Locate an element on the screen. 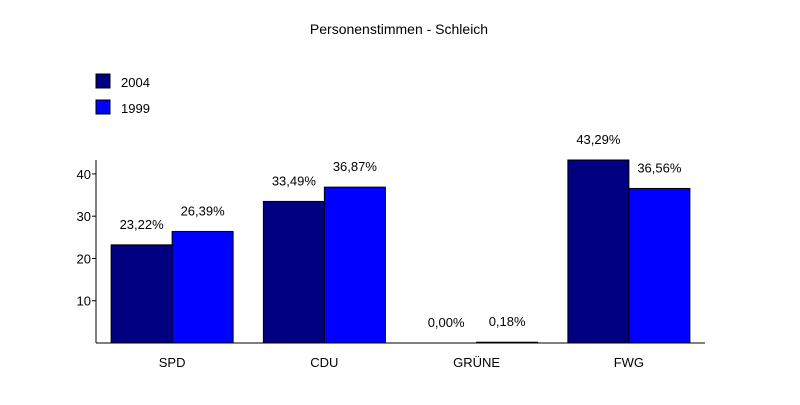  legend-label-1999: 1999 is located at coordinates (135, 108).